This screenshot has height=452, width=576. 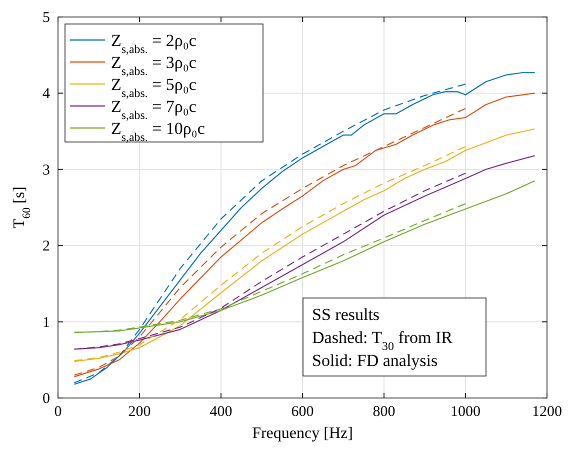 What do you see at coordinates (221, 412) in the screenshot?
I see `x-tick-label: 400` at bounding box center [221, 412].